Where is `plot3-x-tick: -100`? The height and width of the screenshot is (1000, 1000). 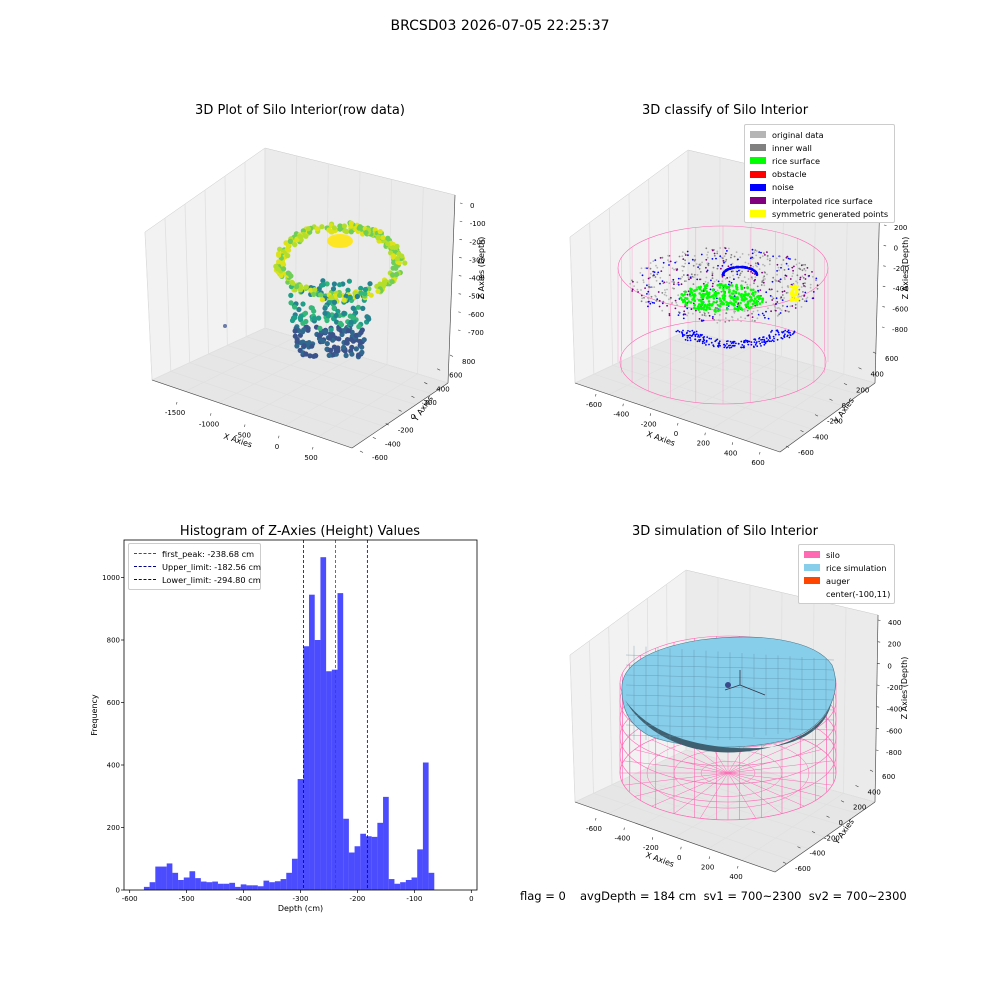 plot3-x-tick: -100 is located at coordinates (414, 899).